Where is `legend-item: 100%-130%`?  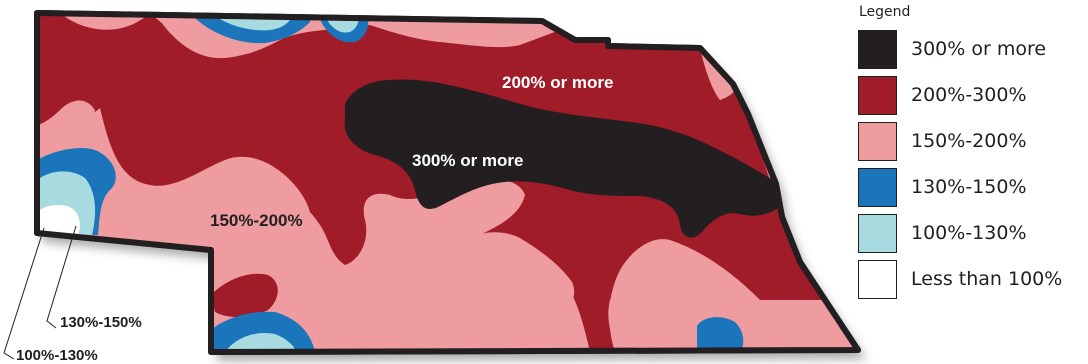 legend-item: 100%-130% is located at coordinates (972, 233).